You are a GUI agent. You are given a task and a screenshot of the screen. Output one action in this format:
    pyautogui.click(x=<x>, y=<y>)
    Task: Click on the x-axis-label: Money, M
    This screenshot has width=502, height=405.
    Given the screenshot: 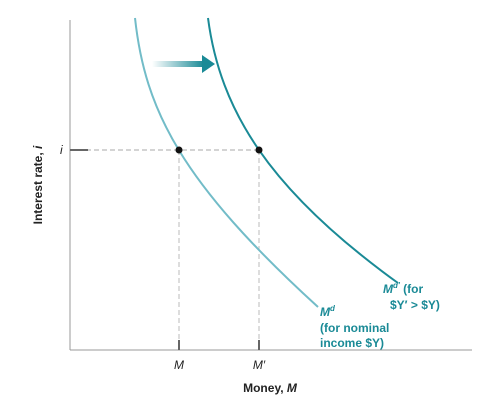 What is the action you would take?
    pyautogui.click(x=270, y=388)
    